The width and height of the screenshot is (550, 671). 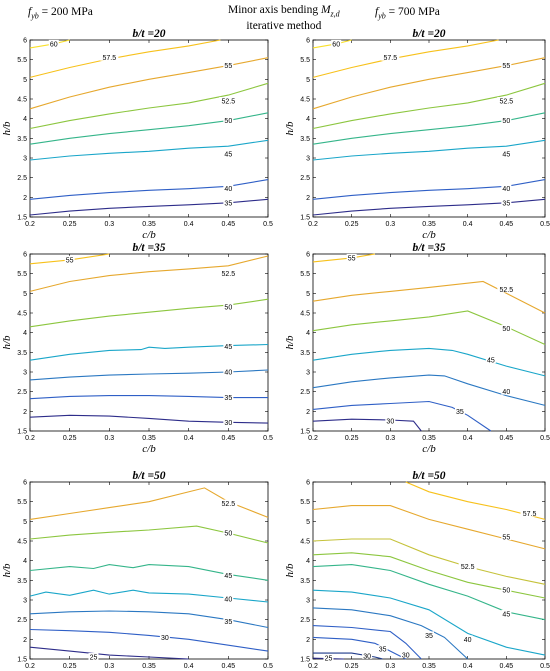 What do you see at coordinates (305, 392) in the screenshot?
I see `y-tick-label: 2.5` at bounding box center [305, 392].